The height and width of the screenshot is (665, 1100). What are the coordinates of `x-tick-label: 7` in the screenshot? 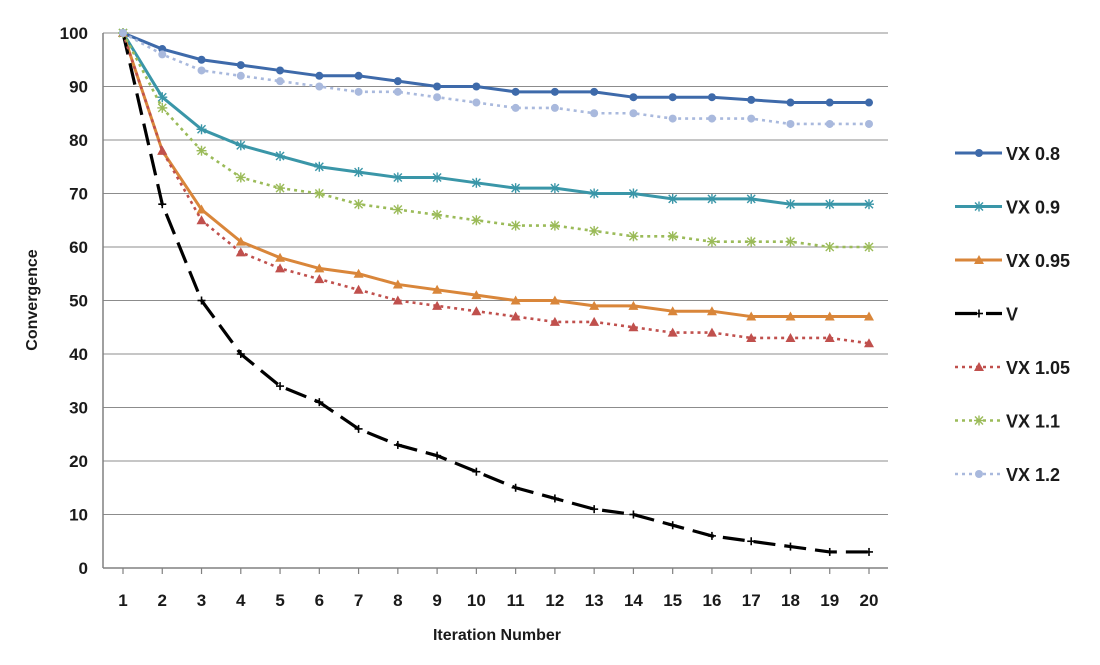 It's located at (358, 600).